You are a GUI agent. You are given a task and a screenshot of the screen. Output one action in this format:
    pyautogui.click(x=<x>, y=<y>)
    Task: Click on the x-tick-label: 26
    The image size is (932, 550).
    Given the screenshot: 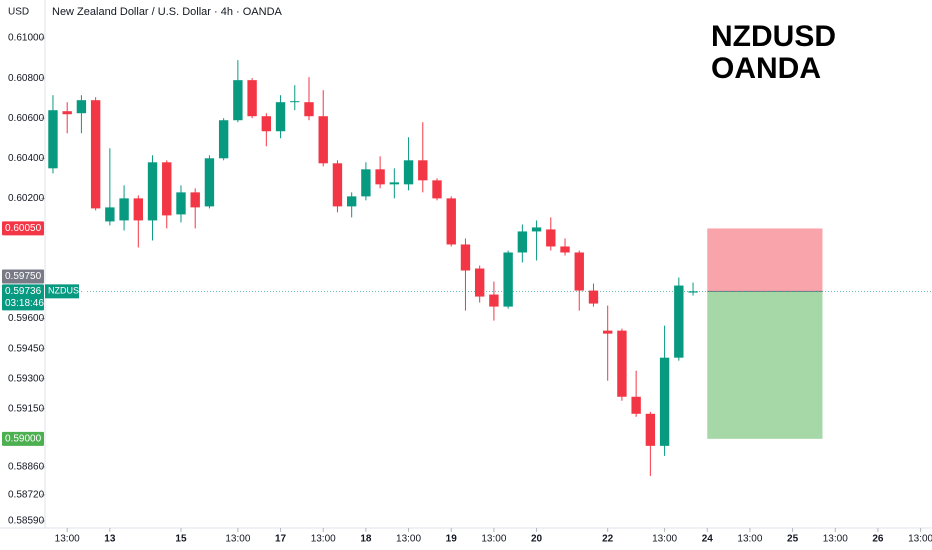 What is the action you would take?
    pyautogui.click(x=878, y=539)
    